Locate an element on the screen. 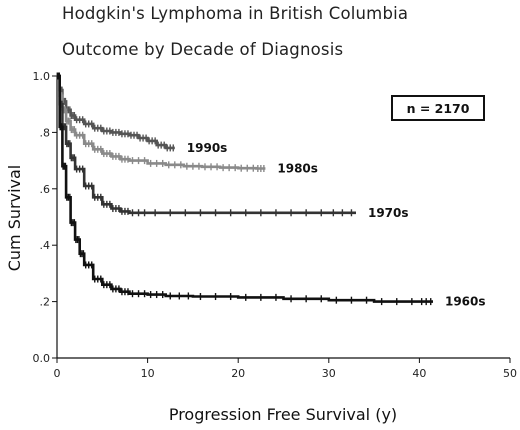 The image size is (520, 430). y-axis-label: Cum Survival is located at coordinates (14, 218).